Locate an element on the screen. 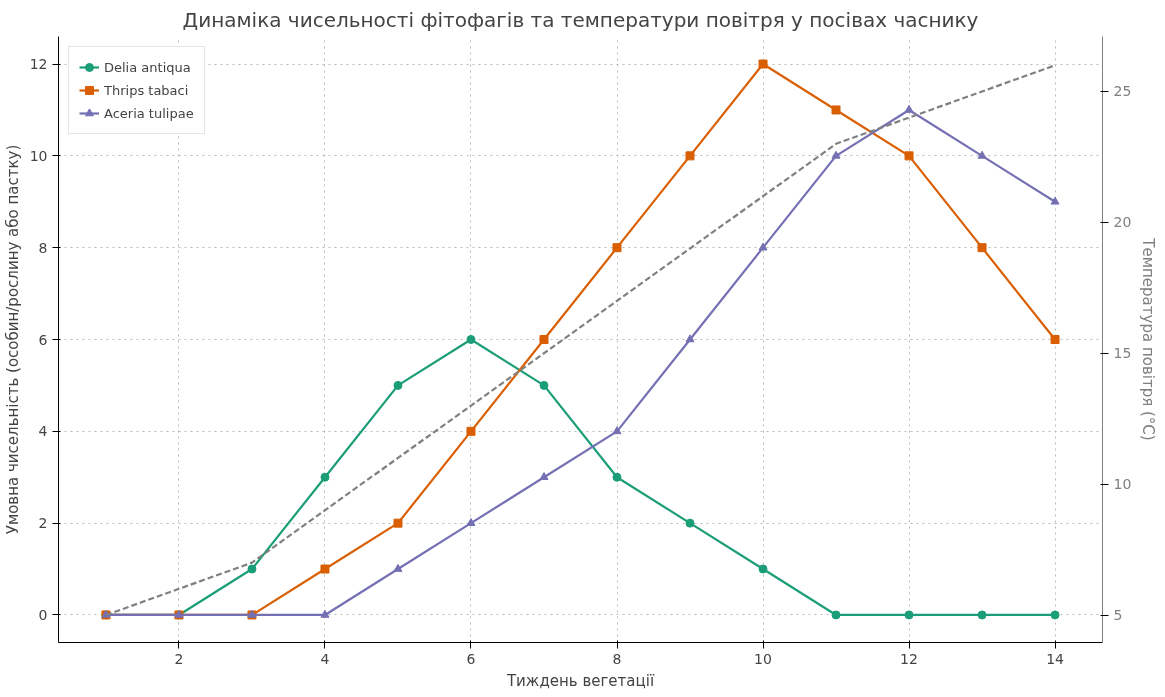 The width and height of the screenshot is (1165, 697). legend-label: Thrips tabaci is located at coordinates (146, 90).